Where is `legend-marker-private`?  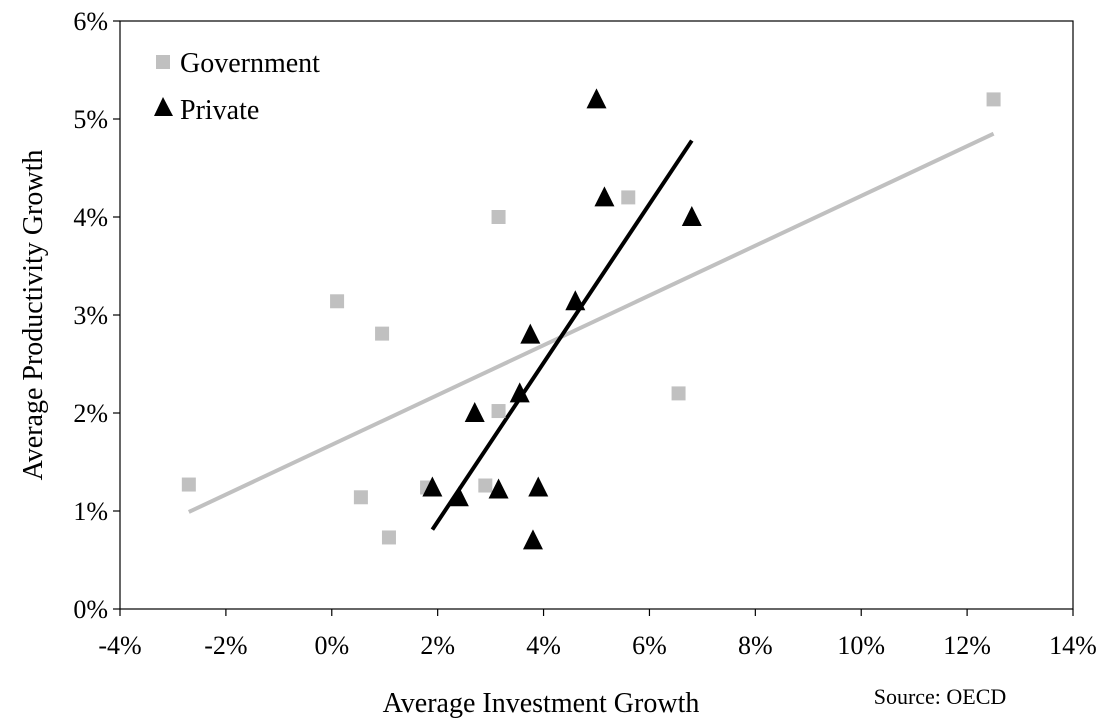
legend-marker-private is located at coordinates (163, 106).